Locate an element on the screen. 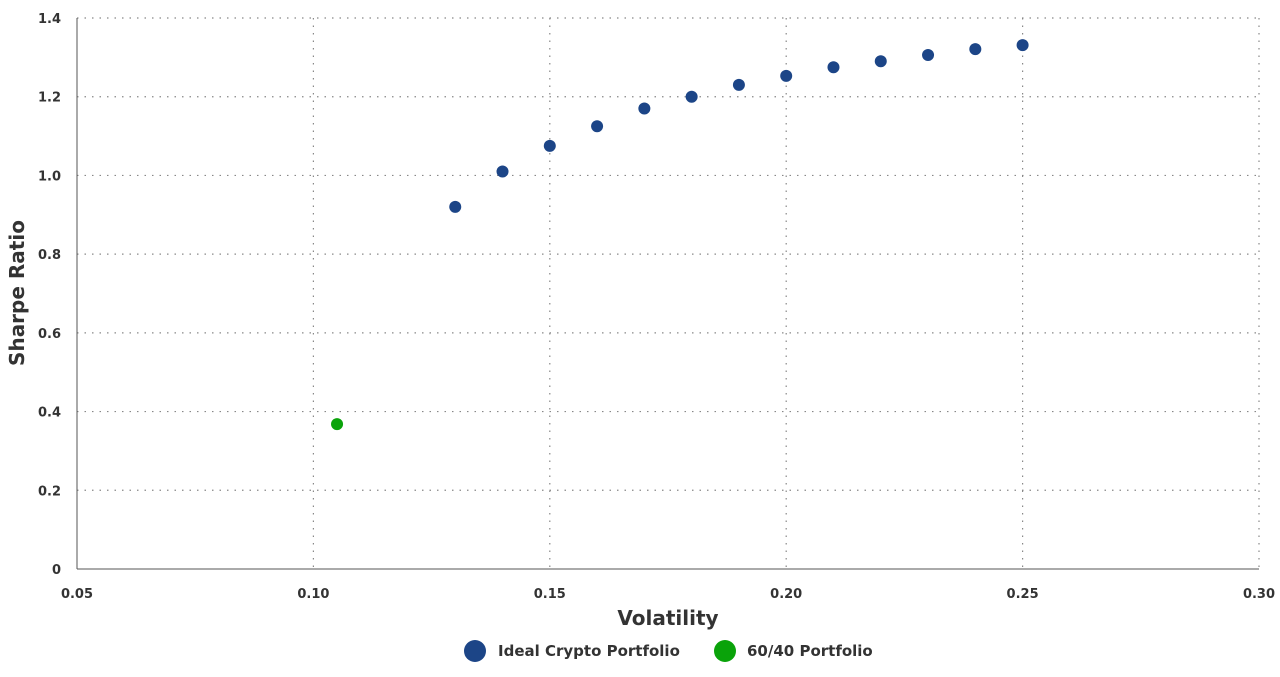  y-axis-title: Sharpe Ratio is located at coordinates (17, 293).